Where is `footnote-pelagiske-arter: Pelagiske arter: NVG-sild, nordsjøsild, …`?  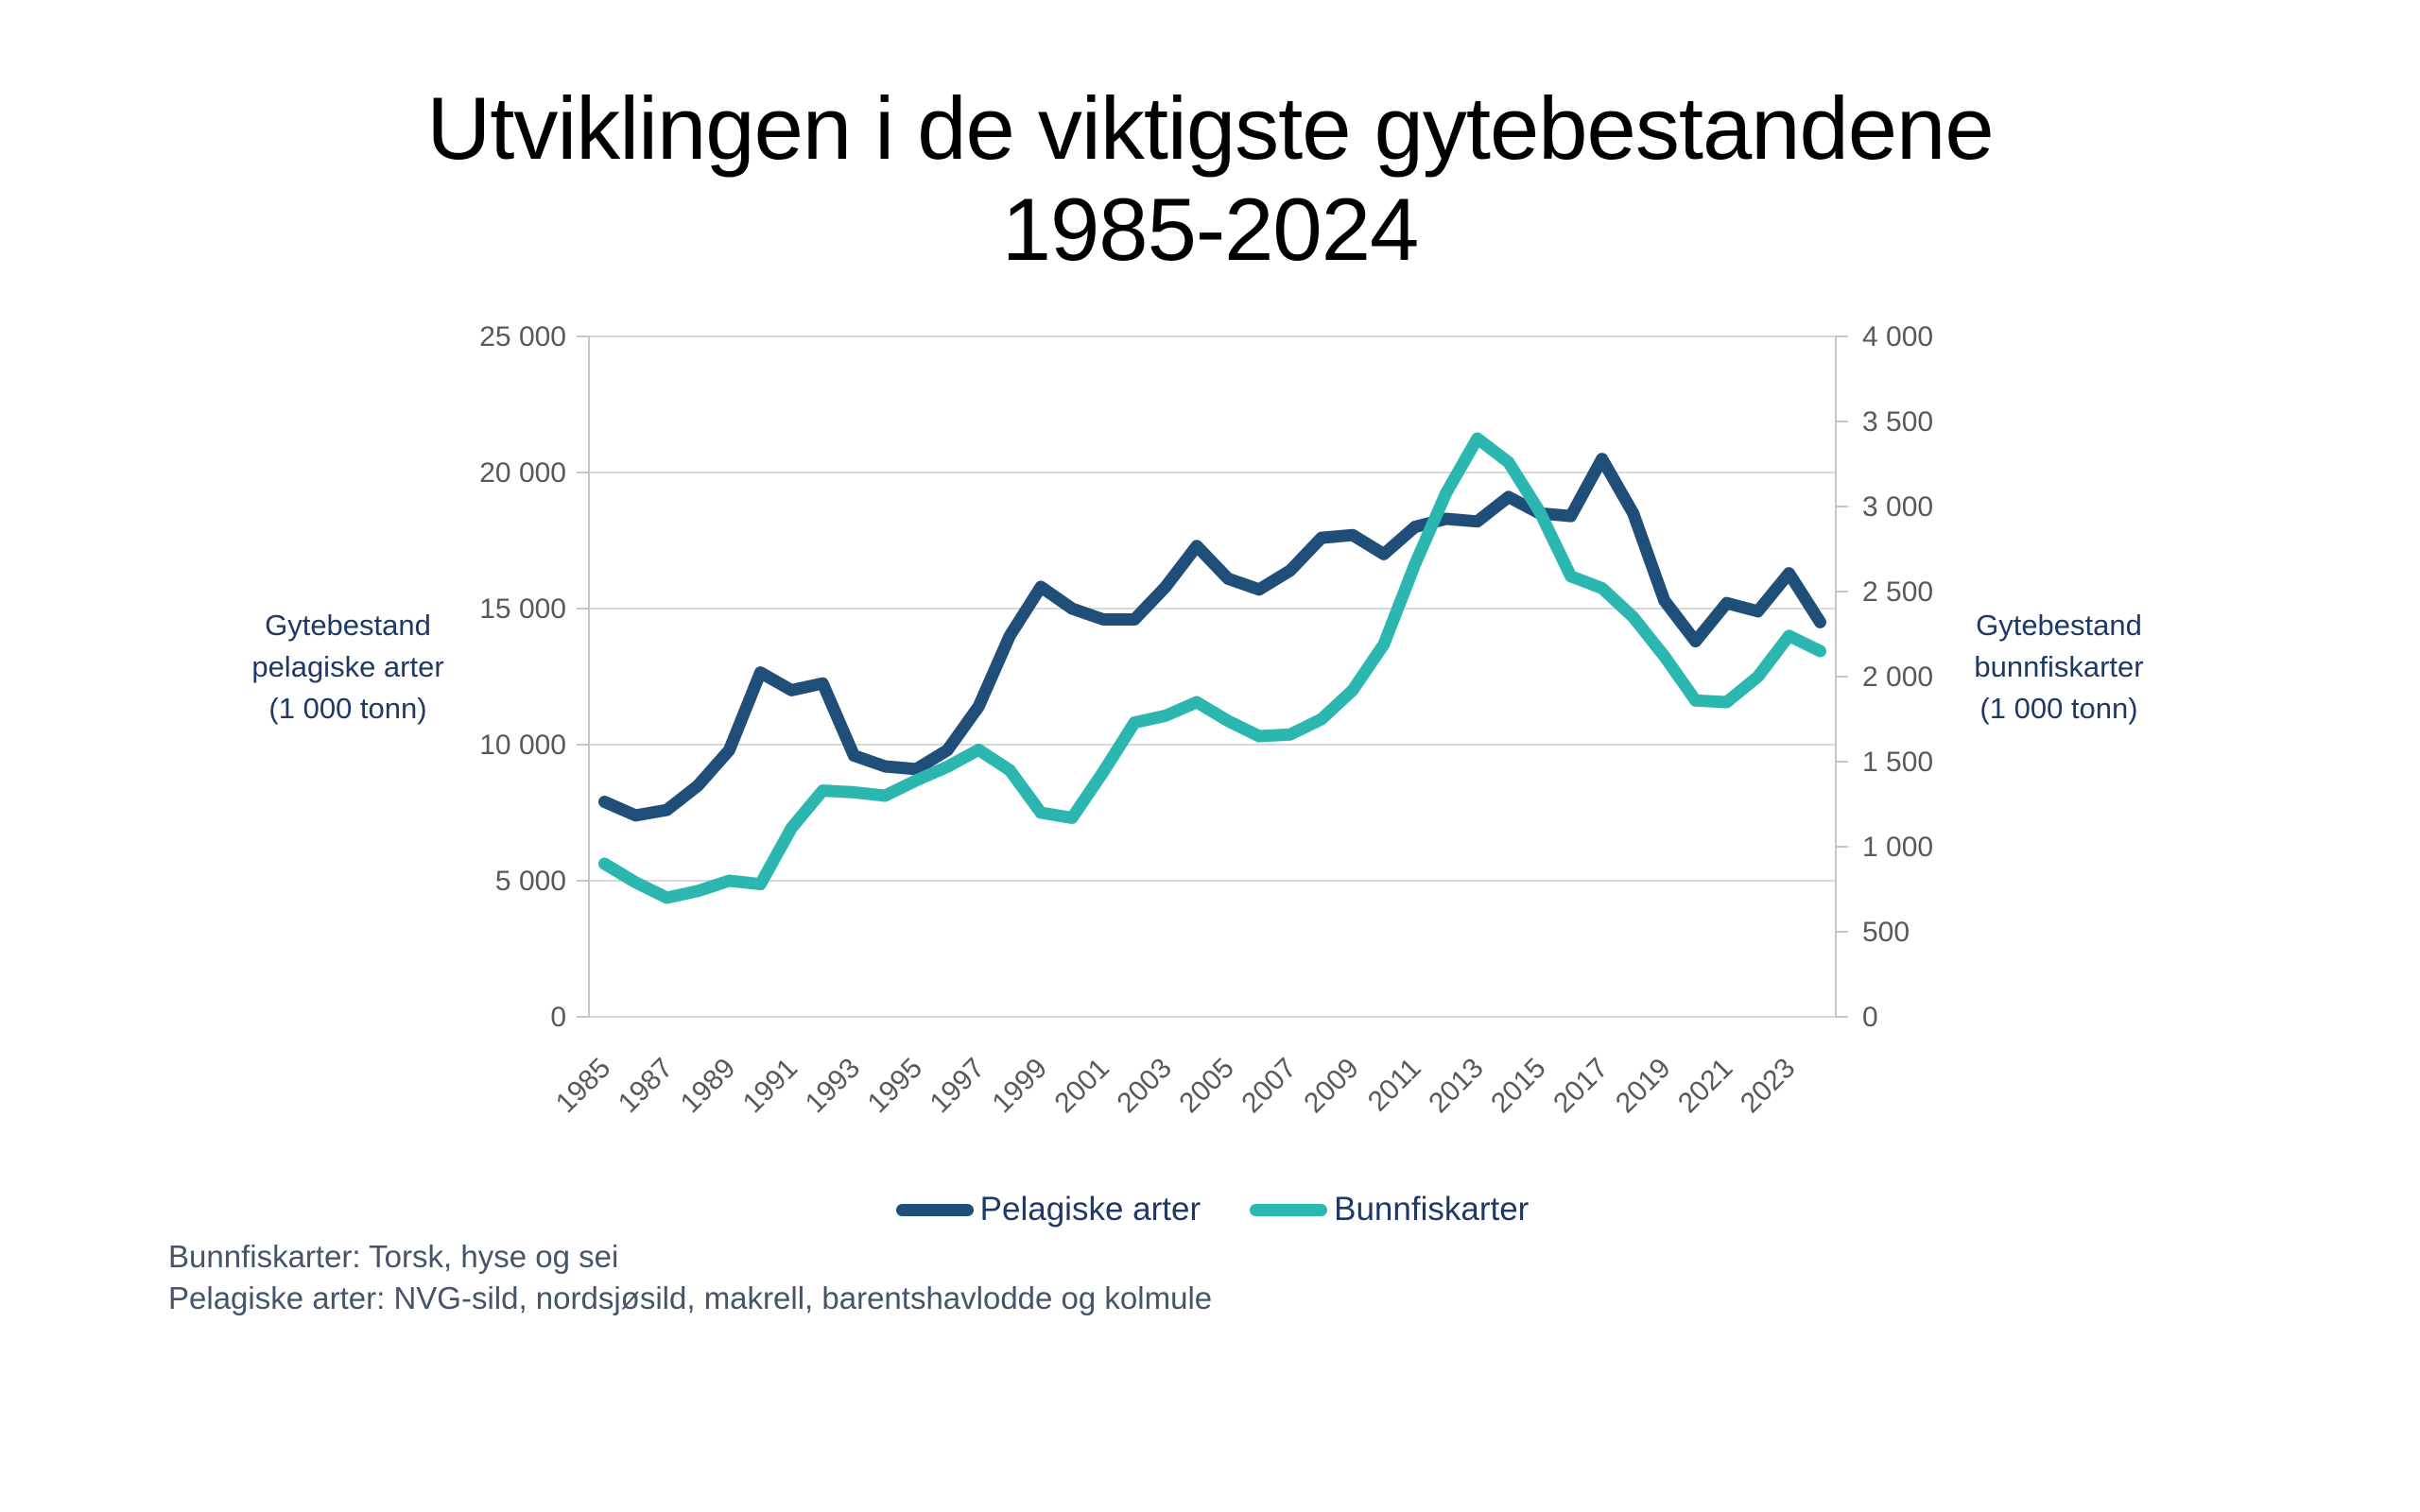
footnote-pelagiske-arter: Pelagiske arter: NVG-sild, nordsjøsild, … is located at coordinates (690, 1297).